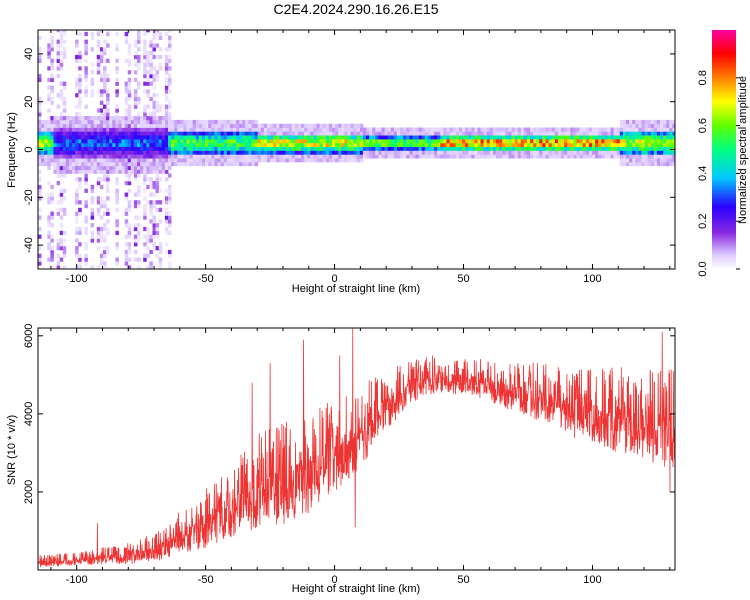 This screenshot has width=750, height=600. I want to click on y-tick-label: 4000, so click(29, 414).